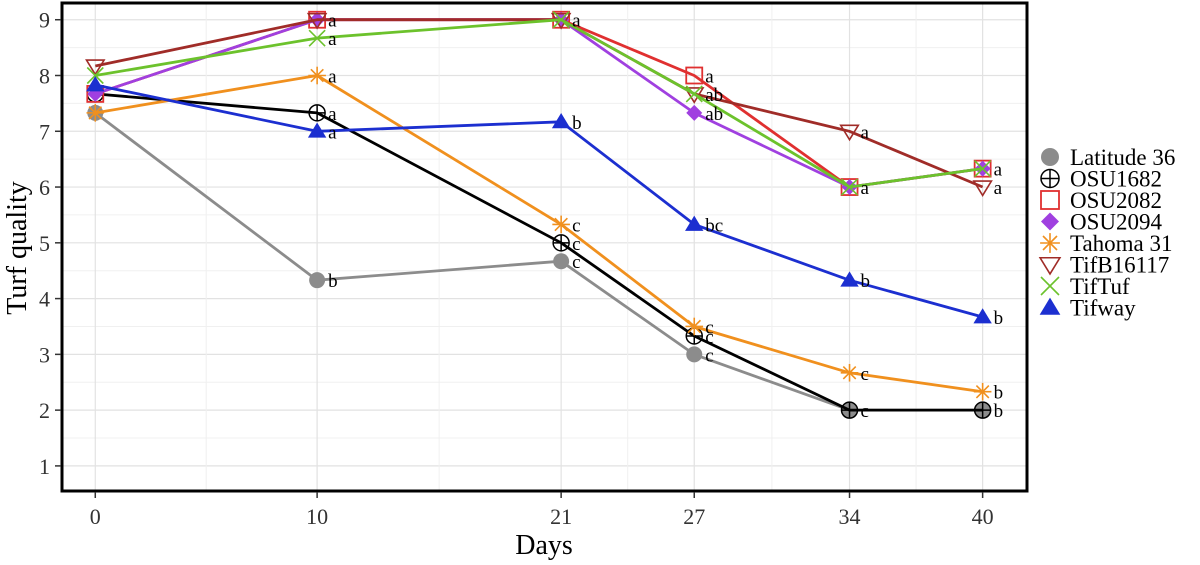  What do you see at coordinates (694, 516) in the screenshot?
I see `x-tick-label: 27` at bounding box center [694, 516].